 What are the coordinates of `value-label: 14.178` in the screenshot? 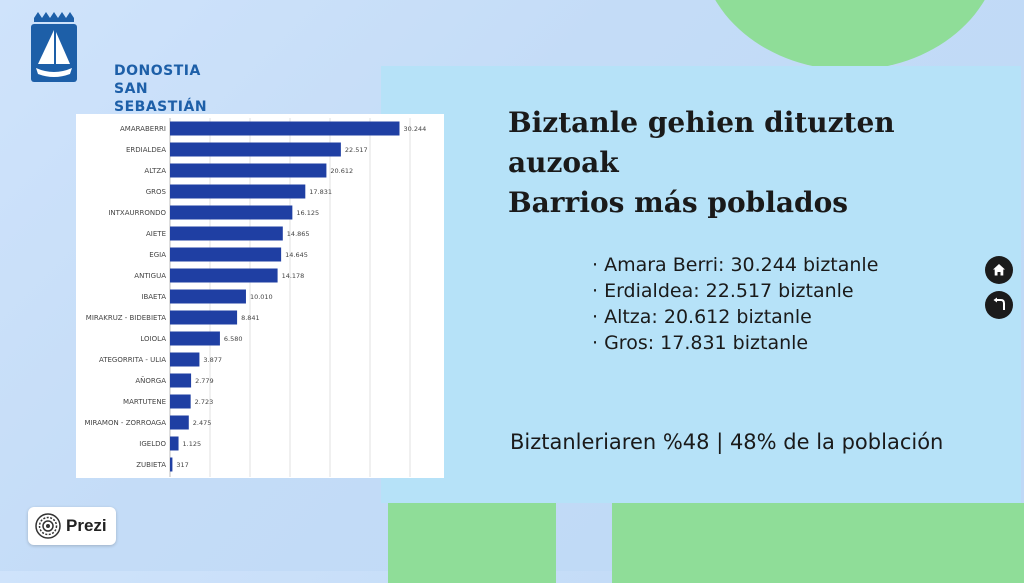 It's located at (293, 276).